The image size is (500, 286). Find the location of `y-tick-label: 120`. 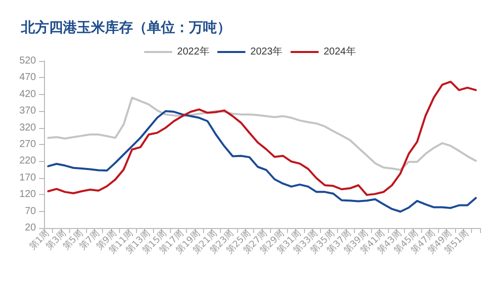

y-tick-label: 120 is located at coordinates (27, 194).